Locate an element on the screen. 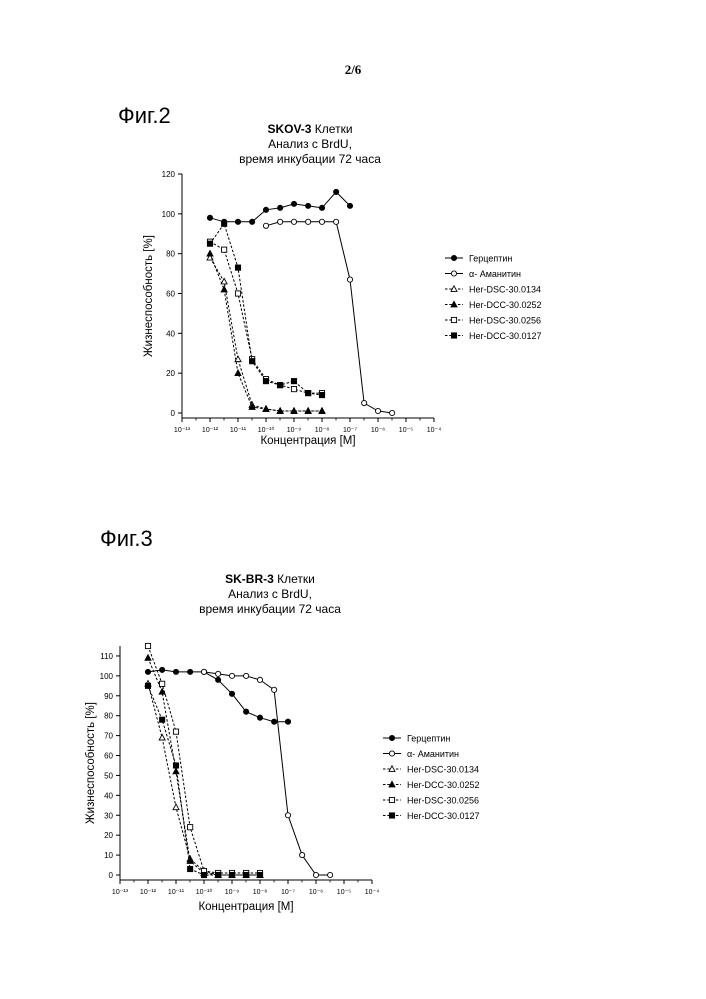 This screenshot has height=999, width=706. chart-2-x-tick-label: 10⁻⁴ is located at coordinates (372, 892).